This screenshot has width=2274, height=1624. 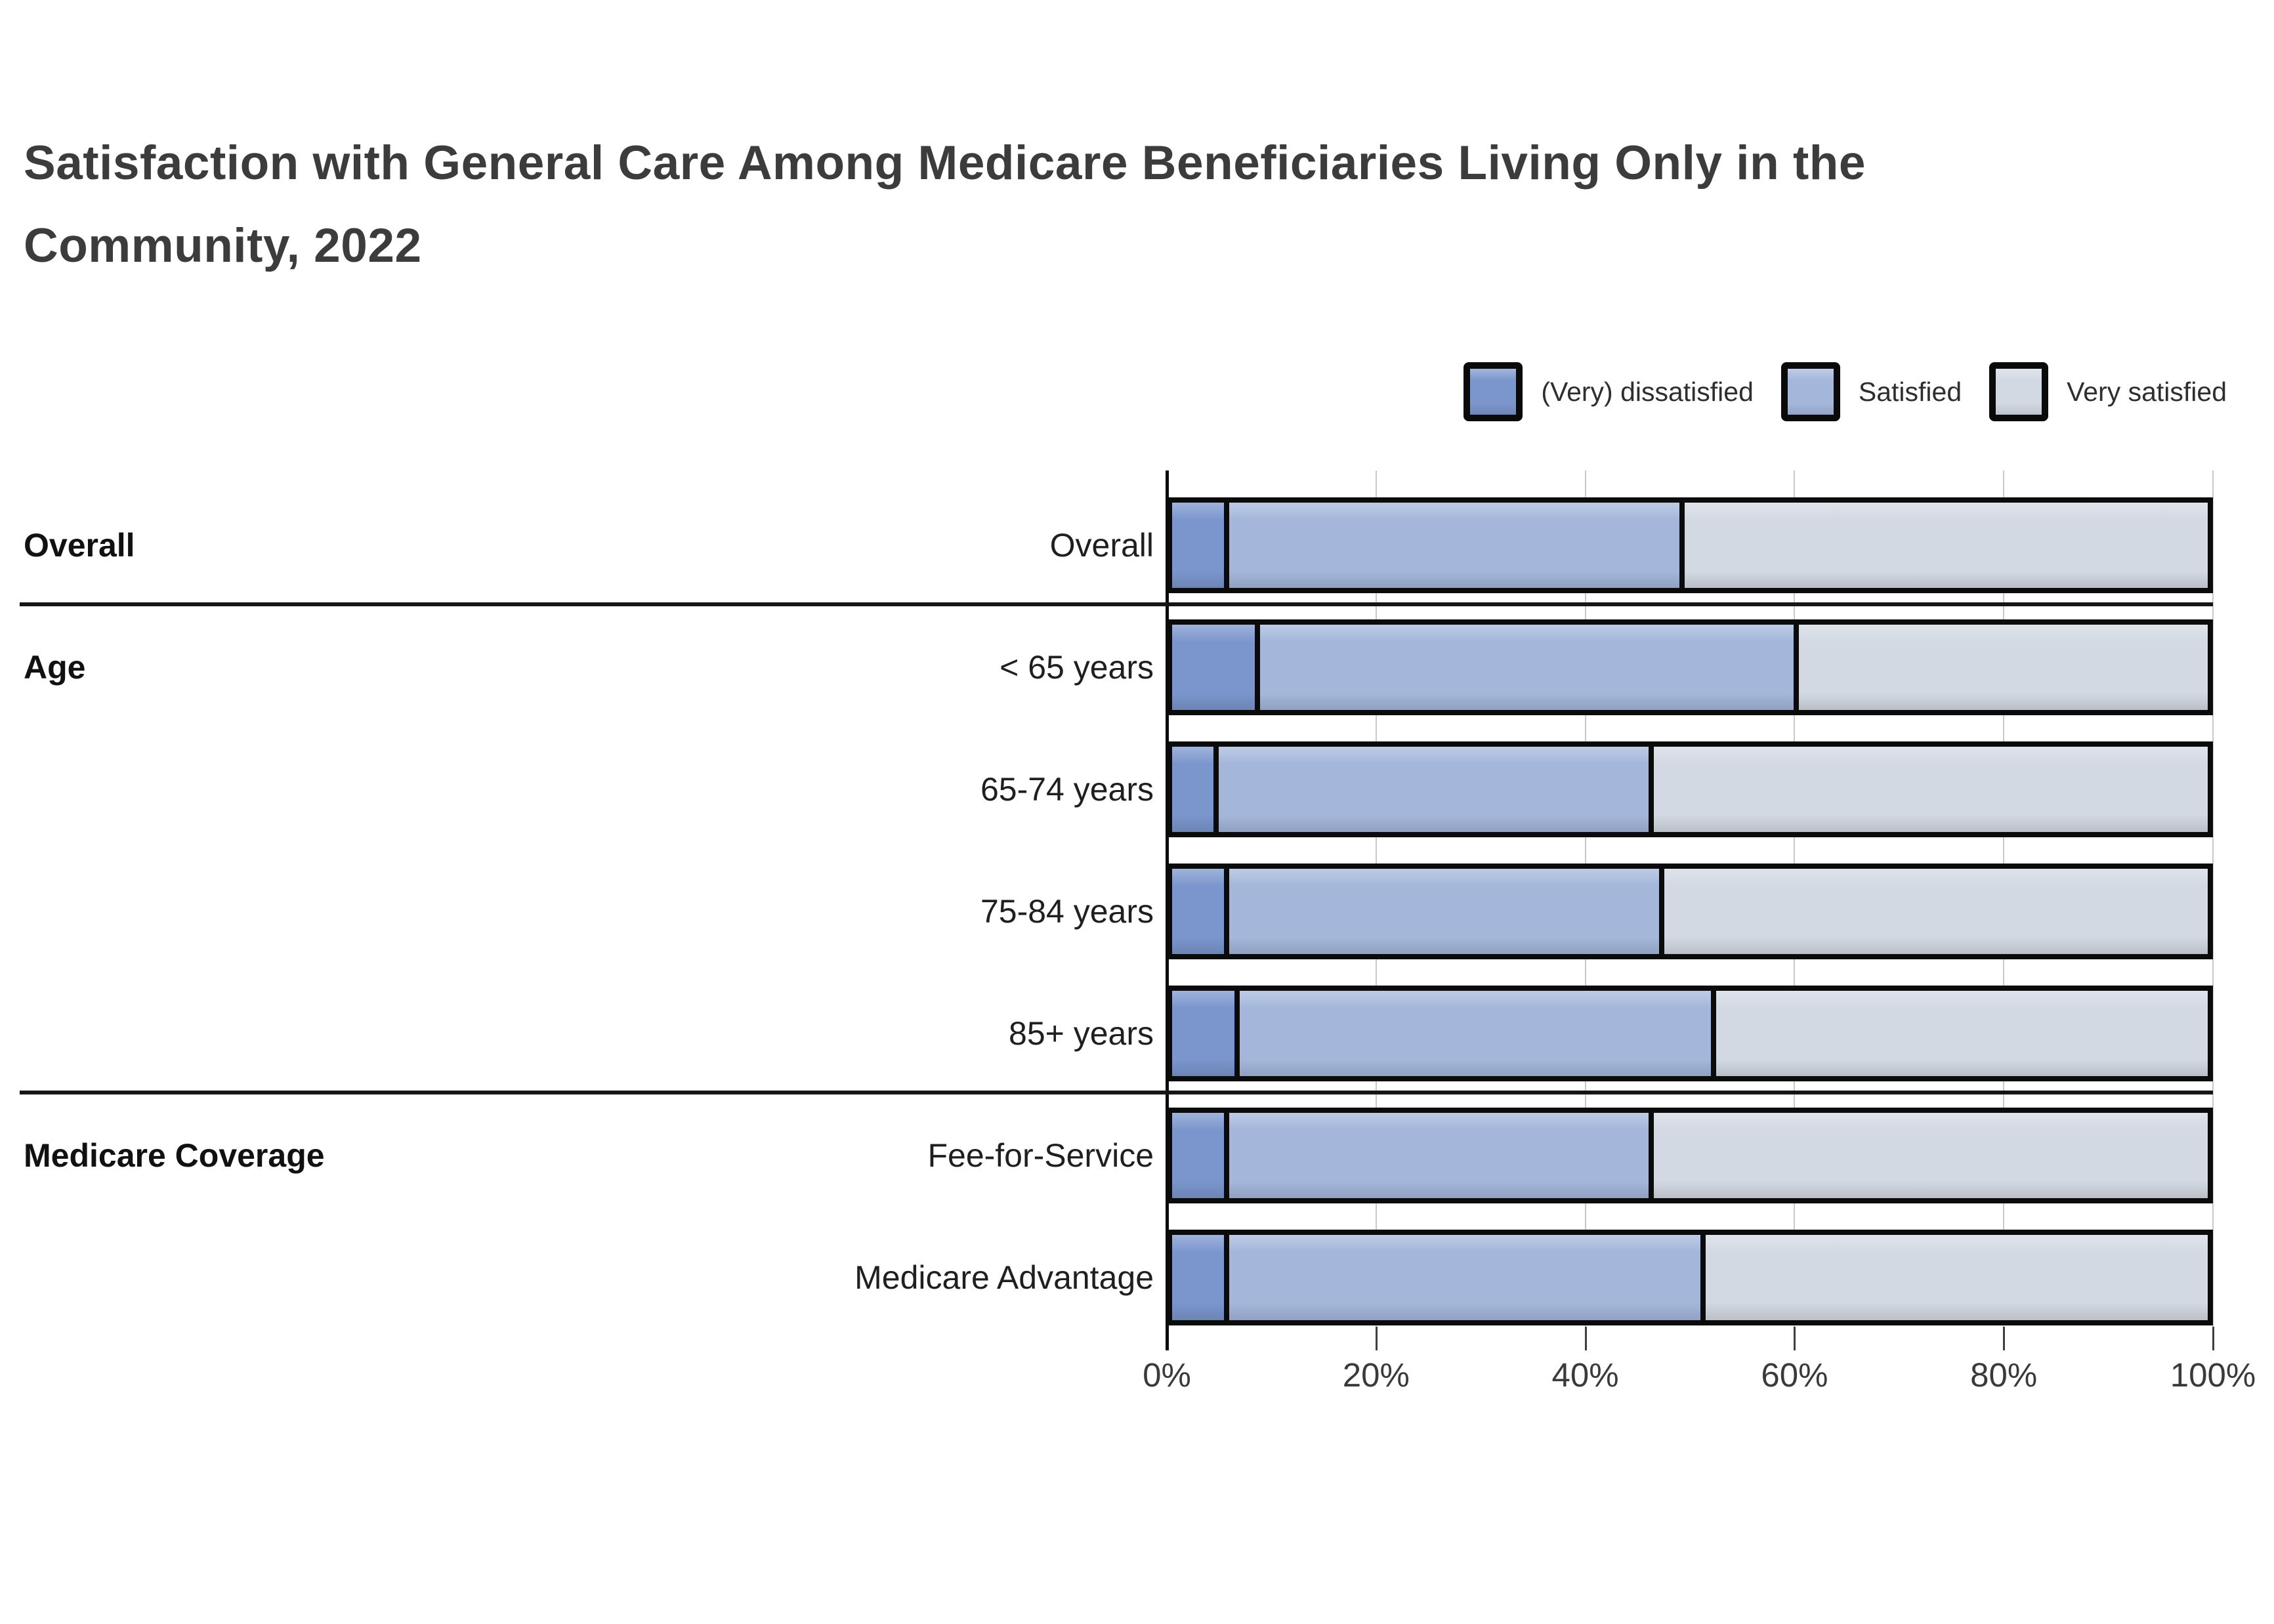 What do you see at coordinates (2004, 1375) in the screenshot?
I see `axis-tick-label-80: 80%` at bounding box center [2004, 1375].